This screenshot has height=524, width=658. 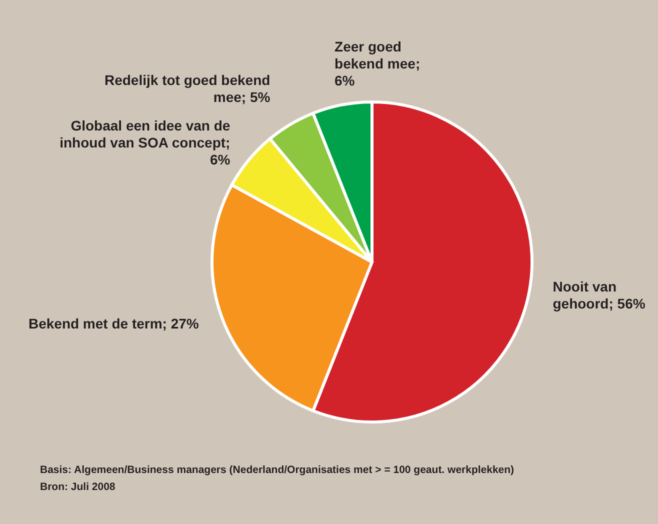 What do you see at coordinates (145, 143) in the screenshot?
I see `slice-label: Globaal een idee van de inhoud van SOA concept; 6%` at bounding box center [145, 143].